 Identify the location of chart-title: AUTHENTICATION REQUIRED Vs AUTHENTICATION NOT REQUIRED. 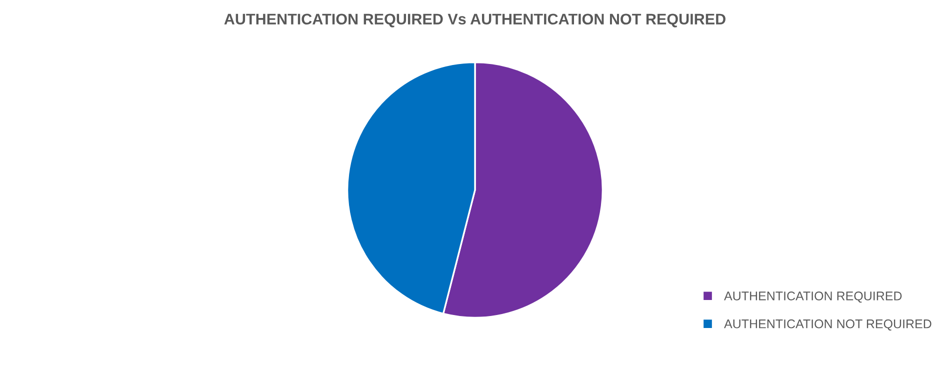
(475, 21).